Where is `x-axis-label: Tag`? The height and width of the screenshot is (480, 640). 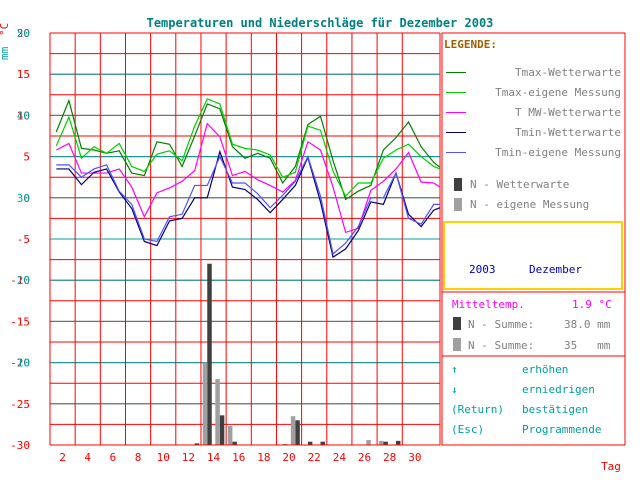 x-axis-label: Tag is located at coordinates (611, 466).